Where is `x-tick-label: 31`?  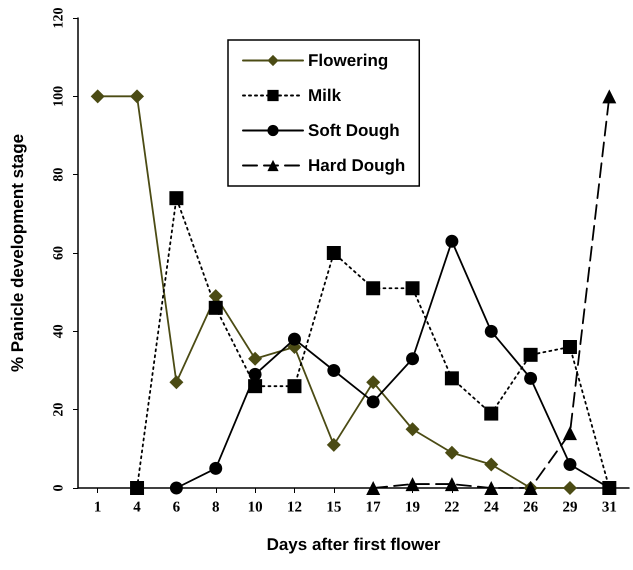 x-tick-label: 31 is located at coordinates (609, 508).